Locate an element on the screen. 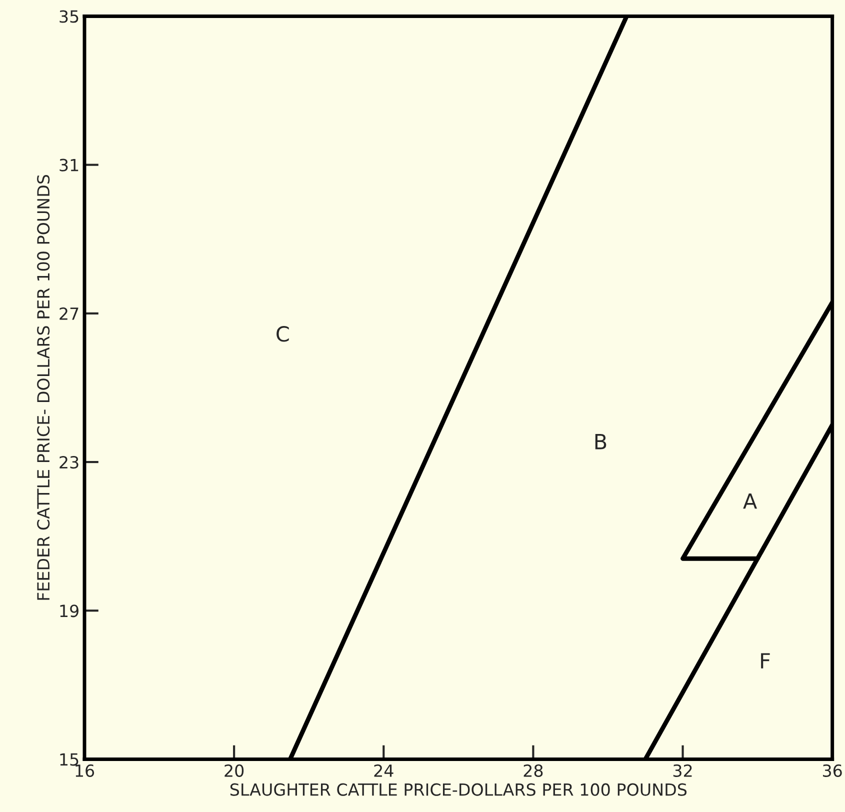 Image resolution: width=845 pixels, height=812 pixels. y-axis-title: FEEDER CATTLE PRICE- DOLLARS PER 100 POUNDS is located at coordinates (43, 387).